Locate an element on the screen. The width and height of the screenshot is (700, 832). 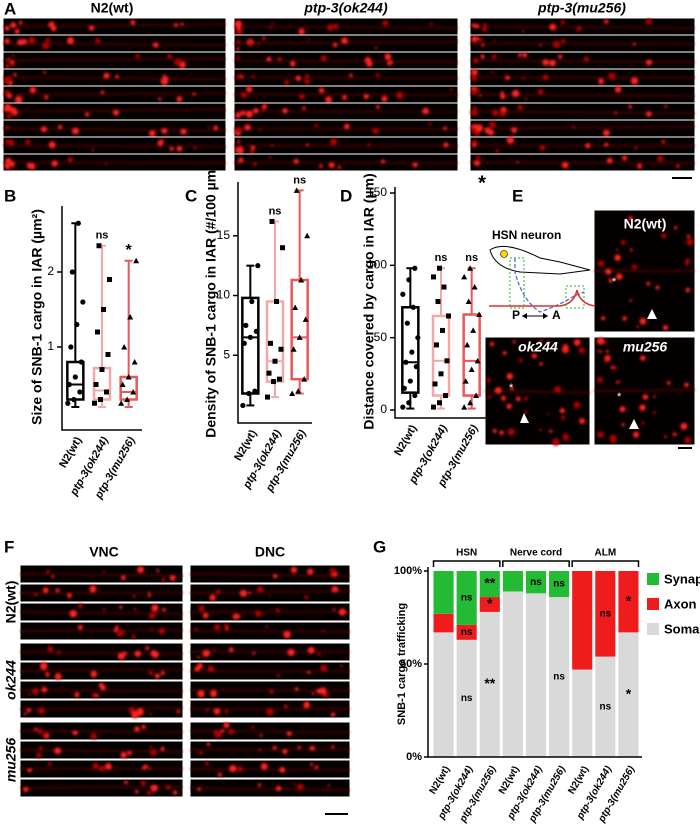
y-tick-label: 5 is located at coordinates (226, 354).